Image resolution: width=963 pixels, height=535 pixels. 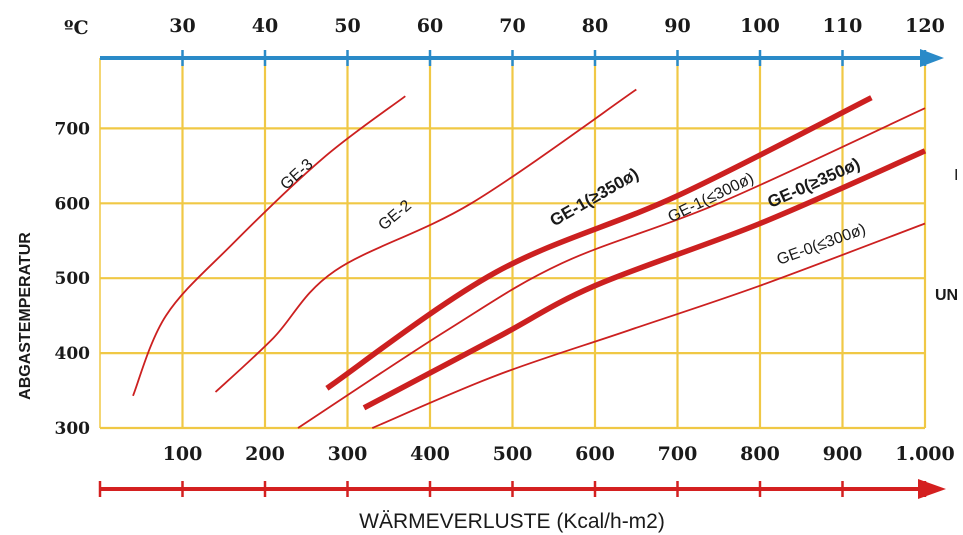 I want to click on top-tick-label: 70, so click(x=512, y=26).